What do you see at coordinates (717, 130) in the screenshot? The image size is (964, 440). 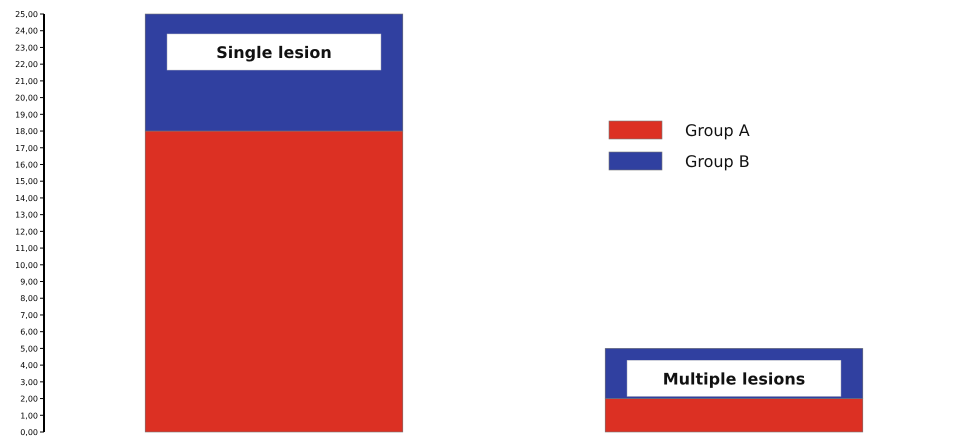 I see `legend-label: Group A` at bounding box center [717, 130].